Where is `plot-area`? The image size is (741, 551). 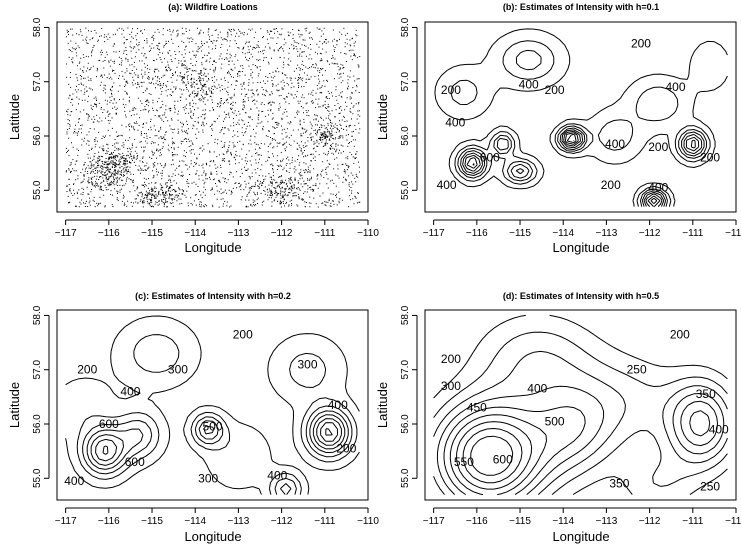 plot-area is located at coordinates (213, 117).